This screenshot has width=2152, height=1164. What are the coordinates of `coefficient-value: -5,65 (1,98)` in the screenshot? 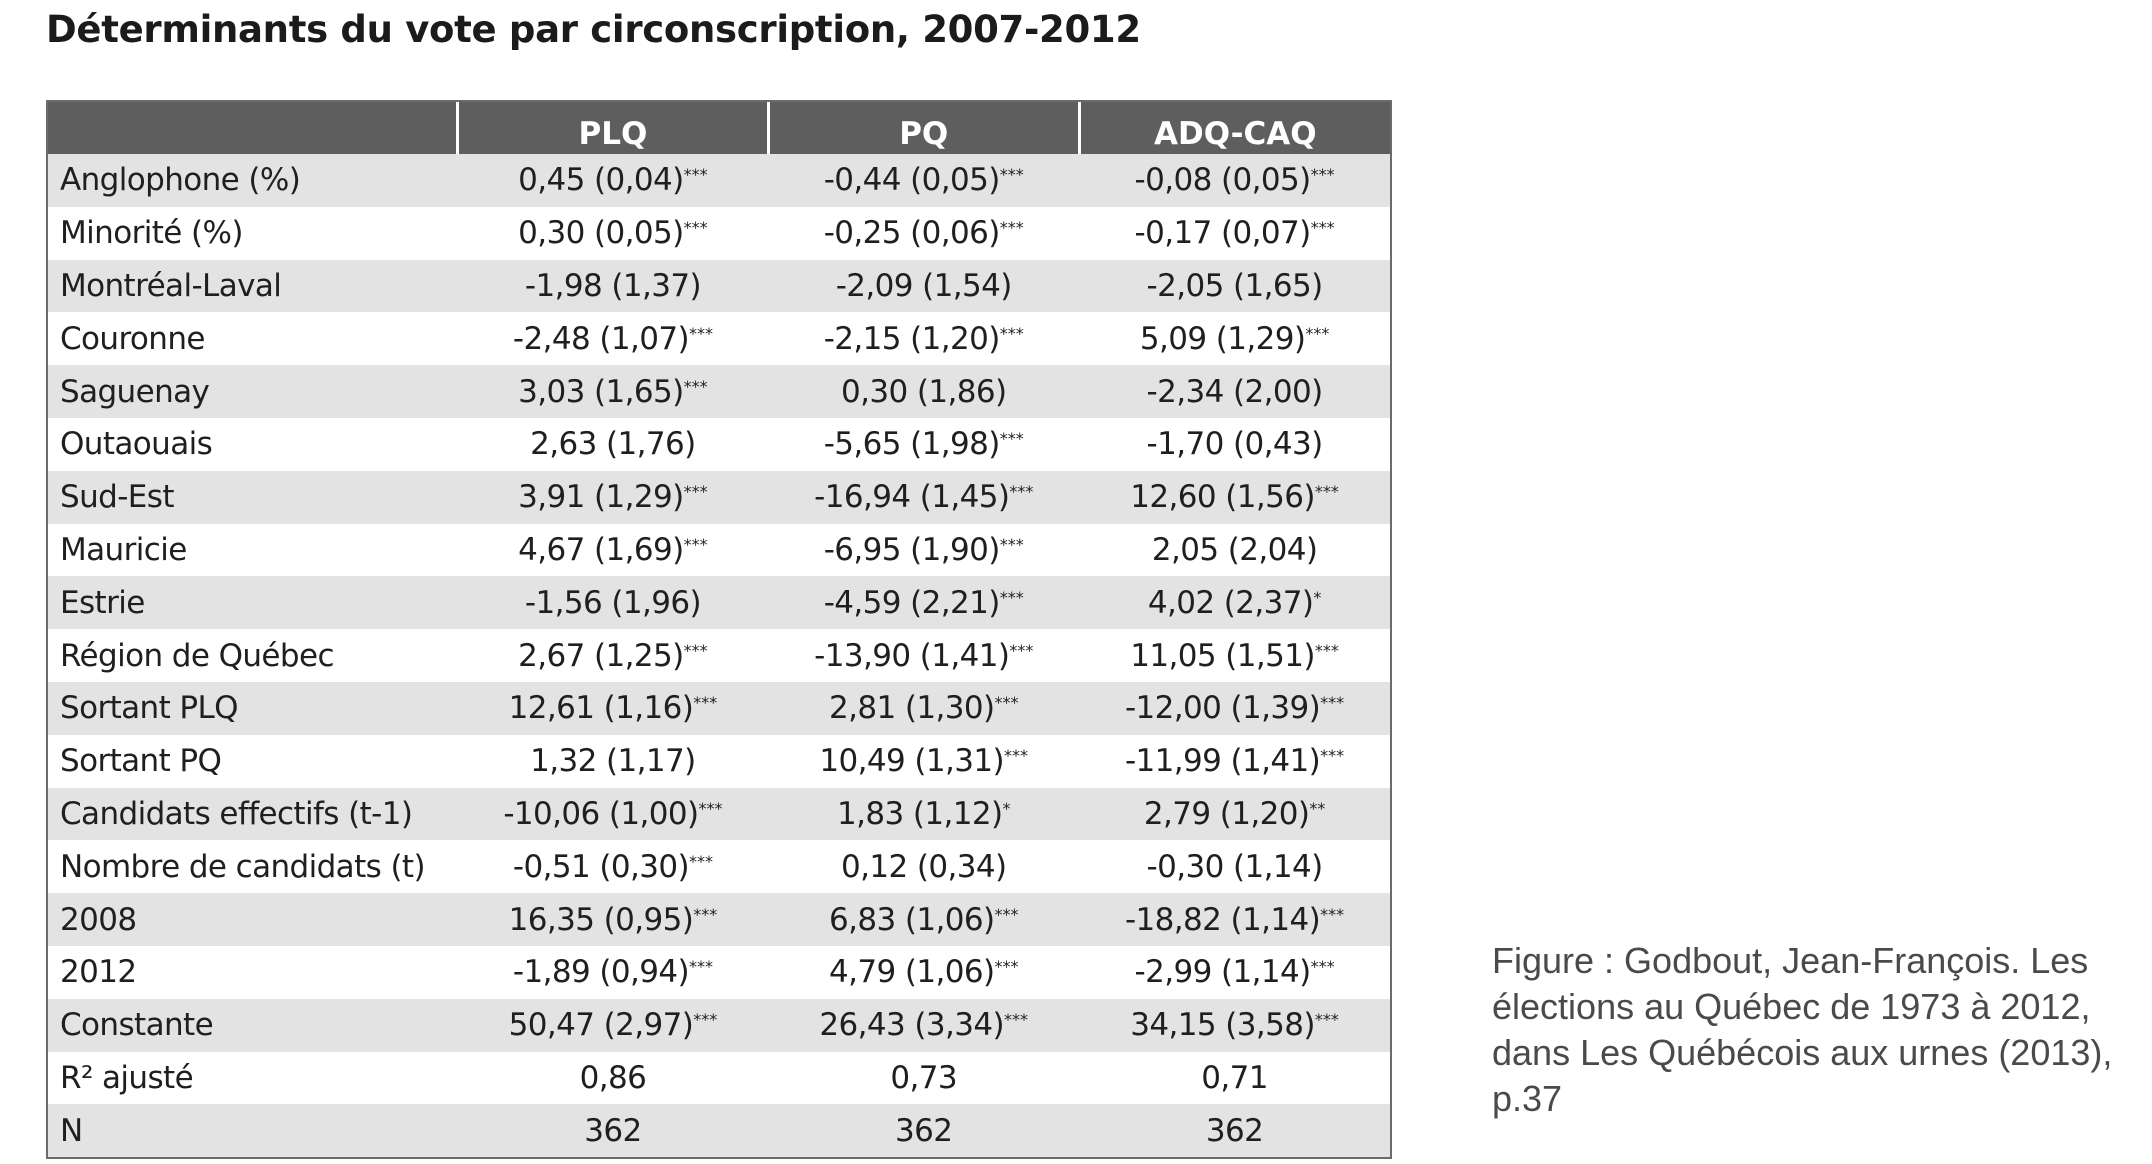 It's located at (912, 444).